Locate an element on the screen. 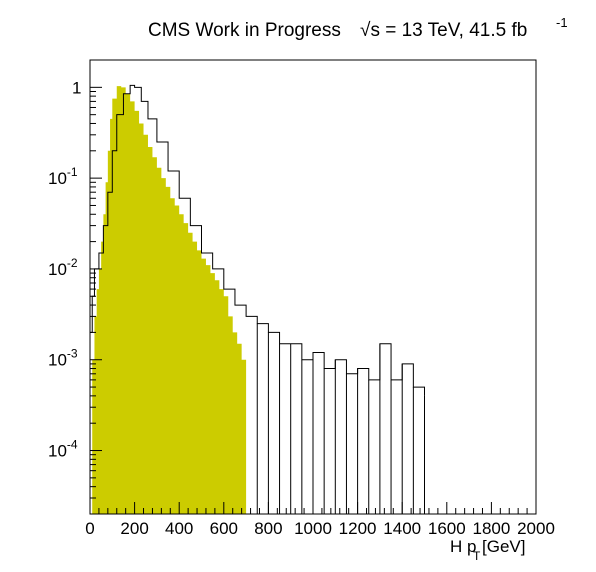  x-tick-label: 1200 is located at coordinates (358, 528).